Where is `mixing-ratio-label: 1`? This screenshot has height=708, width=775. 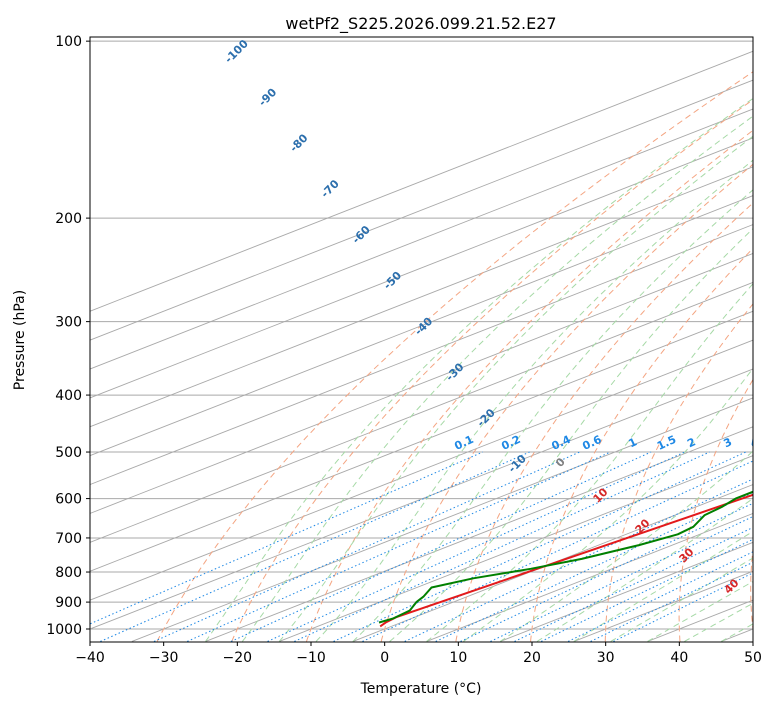
mixing-ratio-label: 1 is located at coordinates (633, 442).